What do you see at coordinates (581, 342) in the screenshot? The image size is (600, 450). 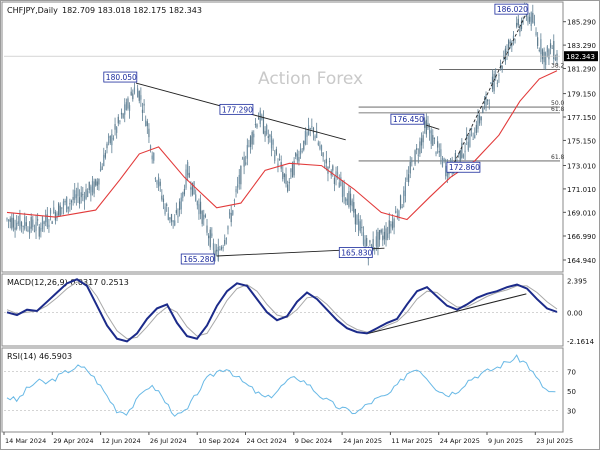 I see `macd-tick-label: -2.1614` at bounding box center [581, 342].